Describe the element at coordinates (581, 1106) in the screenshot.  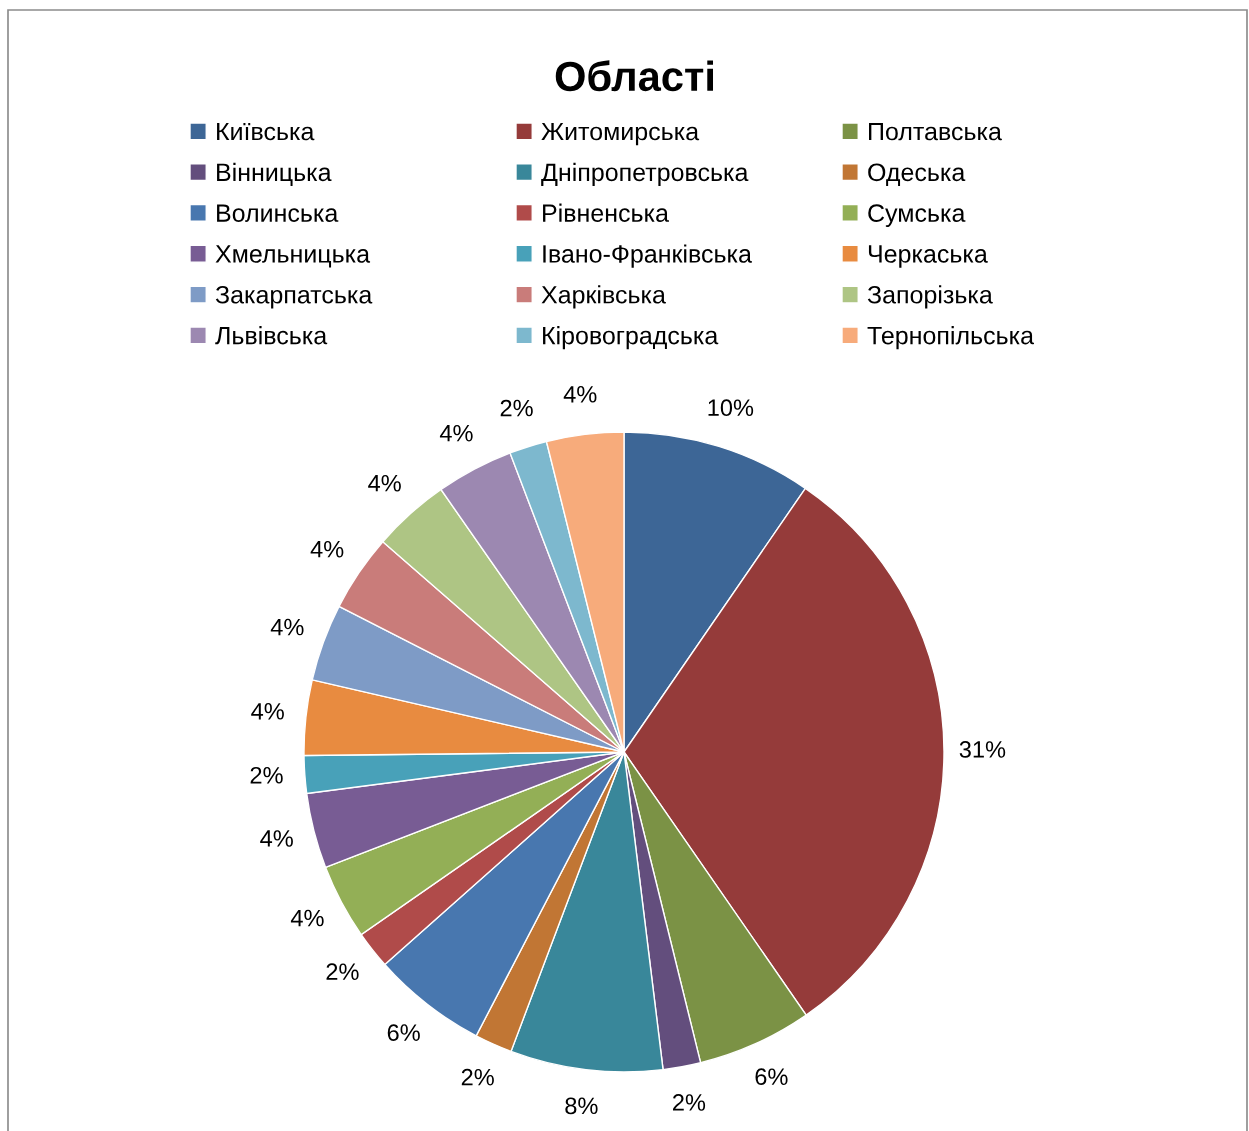
I see `data-label: 8%` at that location.